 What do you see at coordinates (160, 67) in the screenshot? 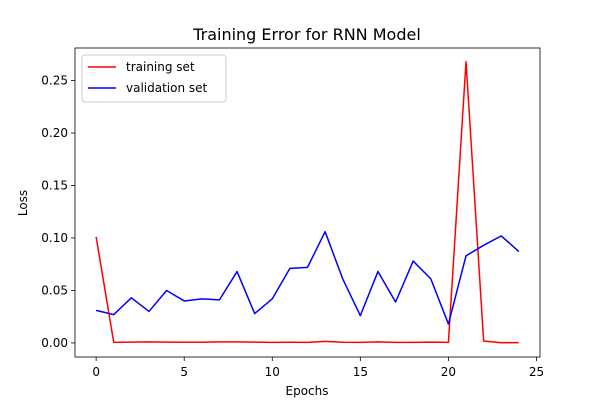
I see `legend-label-training-set: training set` at bounding box center [160, 67].